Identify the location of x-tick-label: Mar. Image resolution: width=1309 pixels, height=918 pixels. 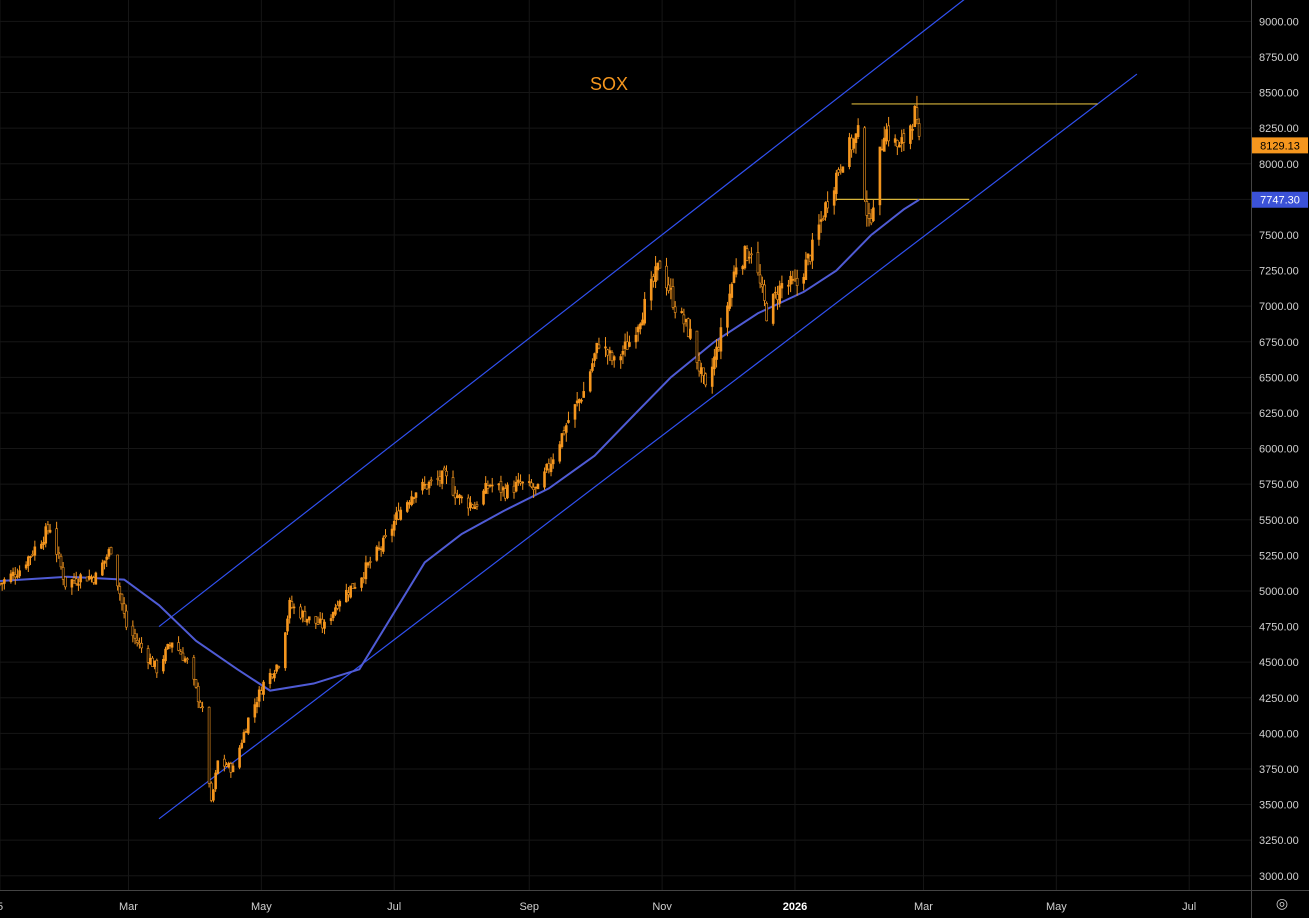
(923, 907).